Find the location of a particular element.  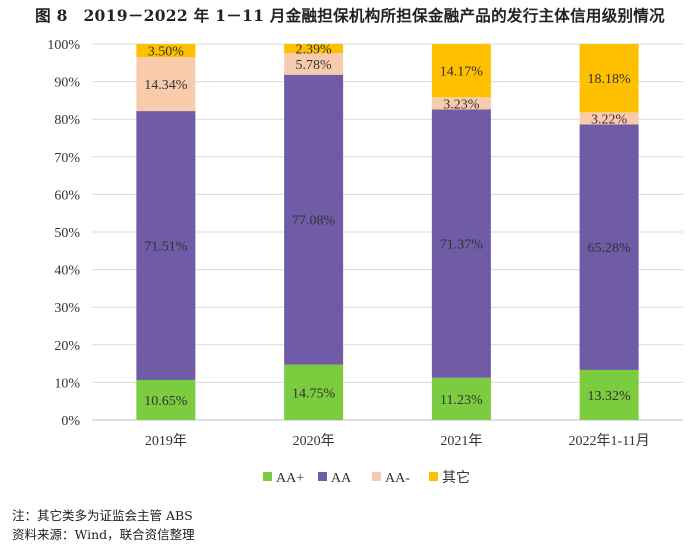

data-label: 14.34% is located at coordinates (166, 85).